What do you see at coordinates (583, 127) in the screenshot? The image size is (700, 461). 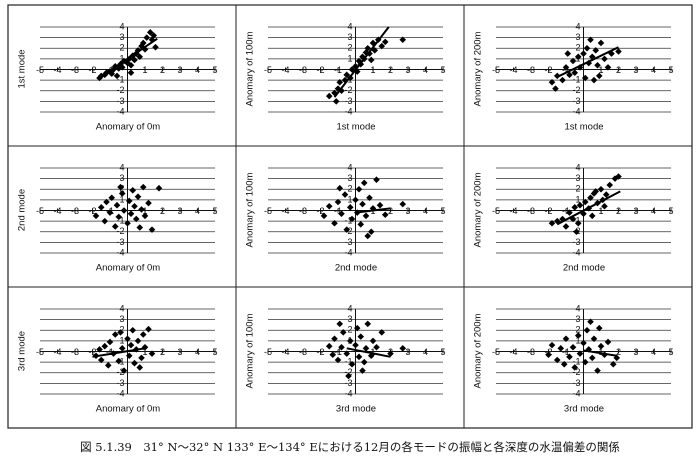 I see `x-axis-label: 1st mode` at bounding box center [583, 127].